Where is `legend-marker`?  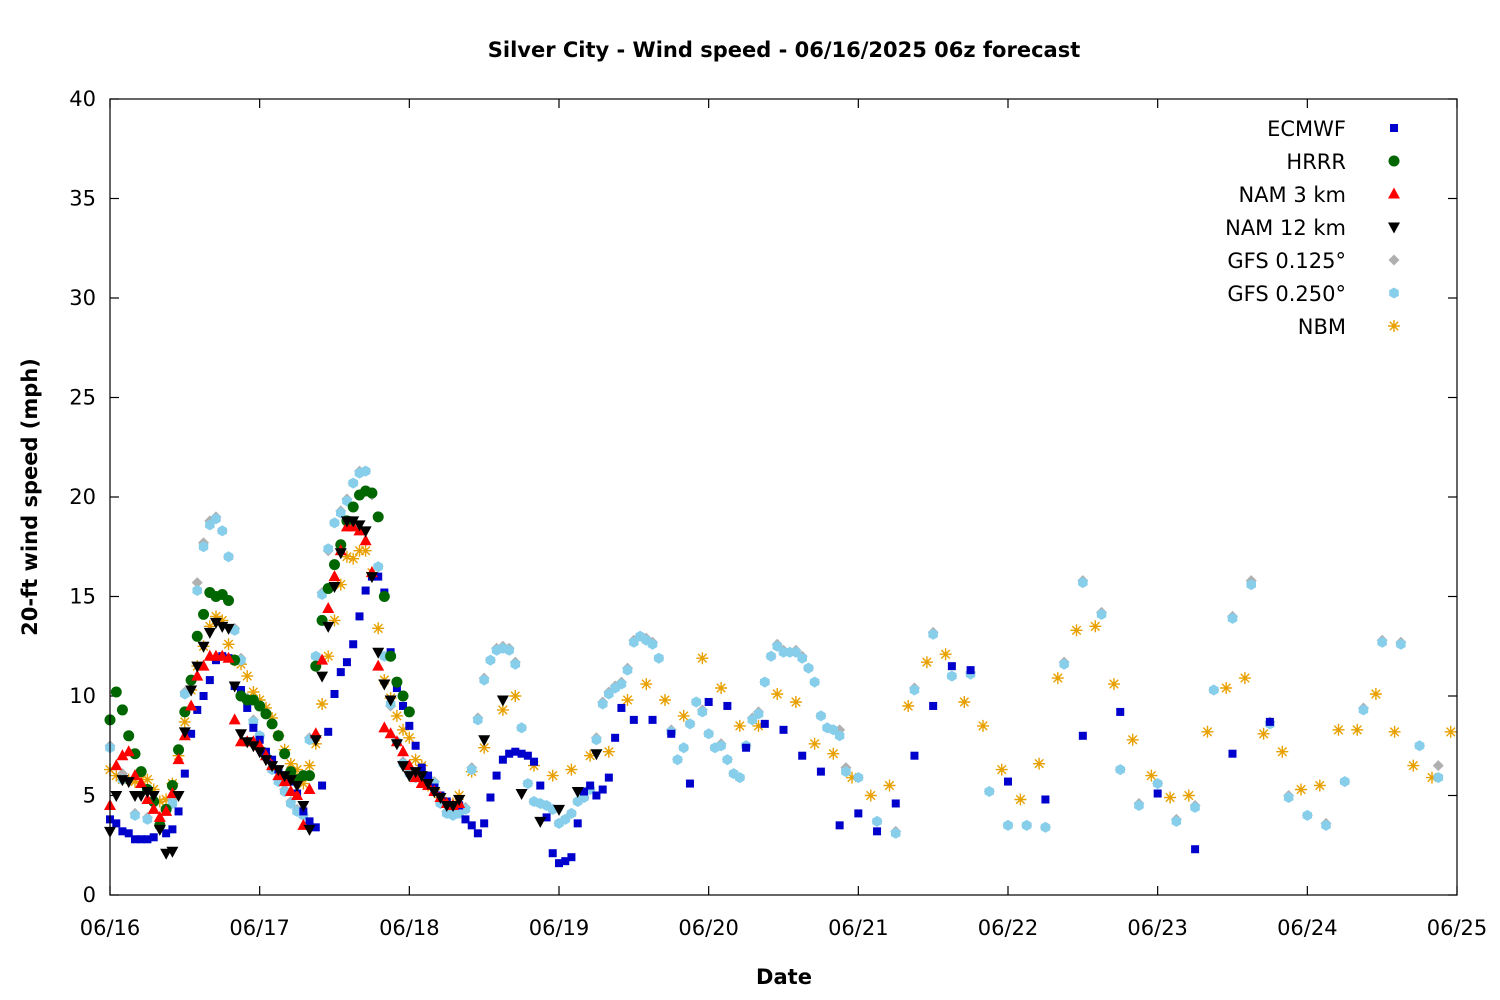 legend-marker is located at coordinates (1394, 326).